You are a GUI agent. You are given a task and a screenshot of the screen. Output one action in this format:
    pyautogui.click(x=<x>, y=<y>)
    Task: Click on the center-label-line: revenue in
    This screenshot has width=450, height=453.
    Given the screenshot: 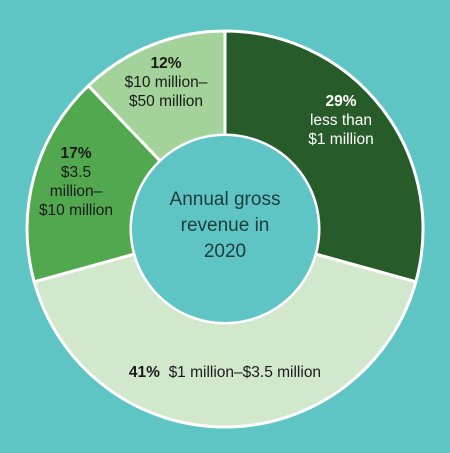 What is the action you would take?
    pyautogui.click(x=225, y=225)
    